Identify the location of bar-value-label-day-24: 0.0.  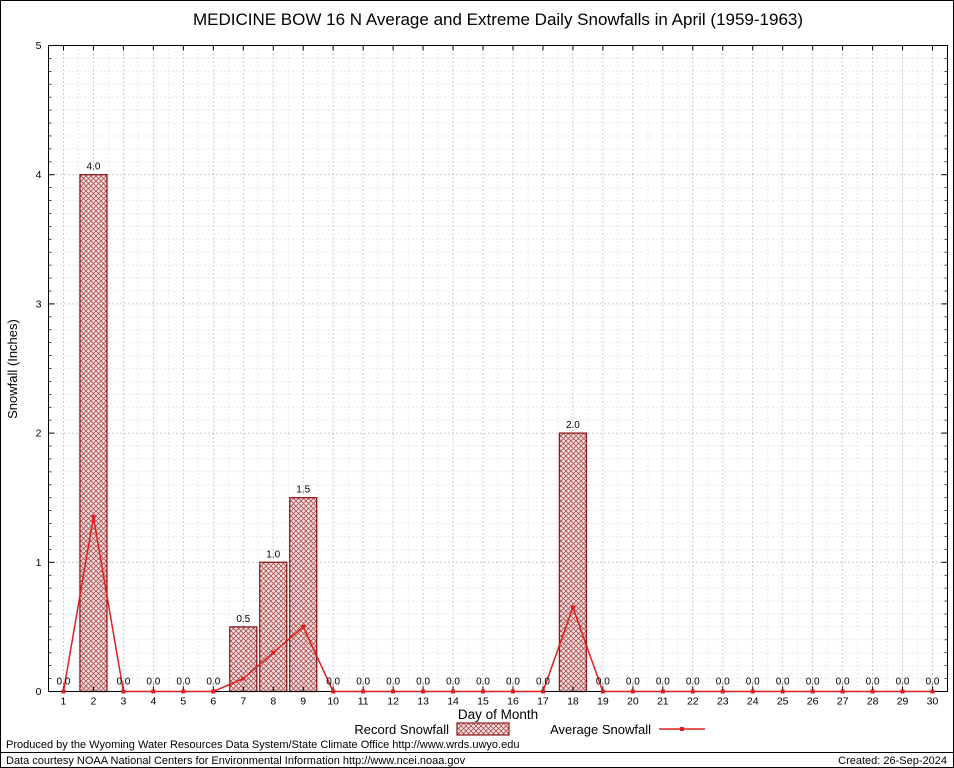
(753, 682).